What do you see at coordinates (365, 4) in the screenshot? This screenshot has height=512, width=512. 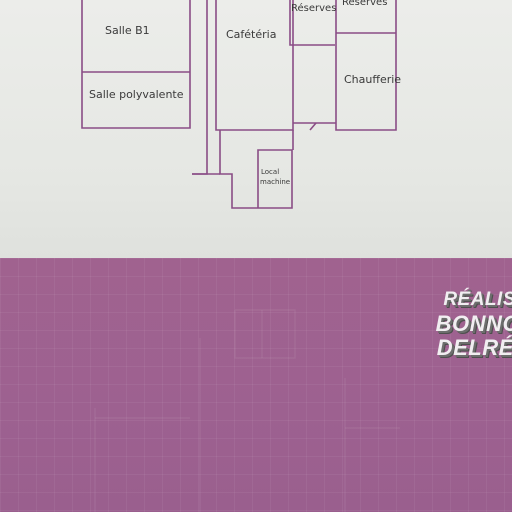 I see `room-label-reserves-2: Réserves` at bounding box center [365, 4].